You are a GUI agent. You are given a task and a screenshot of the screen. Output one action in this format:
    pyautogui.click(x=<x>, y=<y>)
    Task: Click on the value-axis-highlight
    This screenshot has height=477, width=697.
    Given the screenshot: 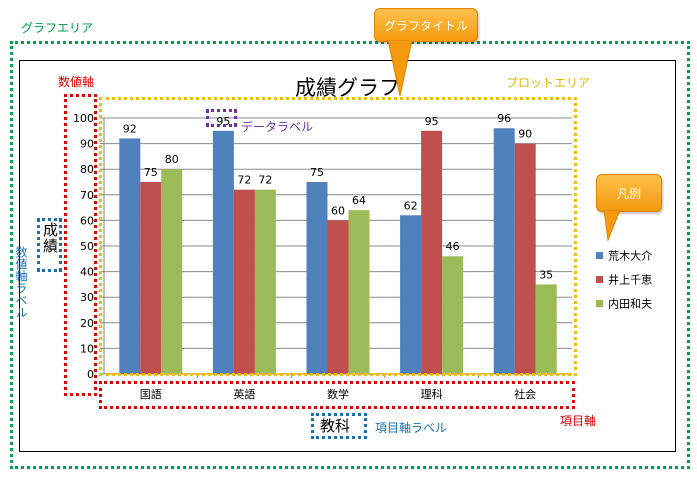 What is the action you would take?
    pyautogui.click(x=80, y=245)
    